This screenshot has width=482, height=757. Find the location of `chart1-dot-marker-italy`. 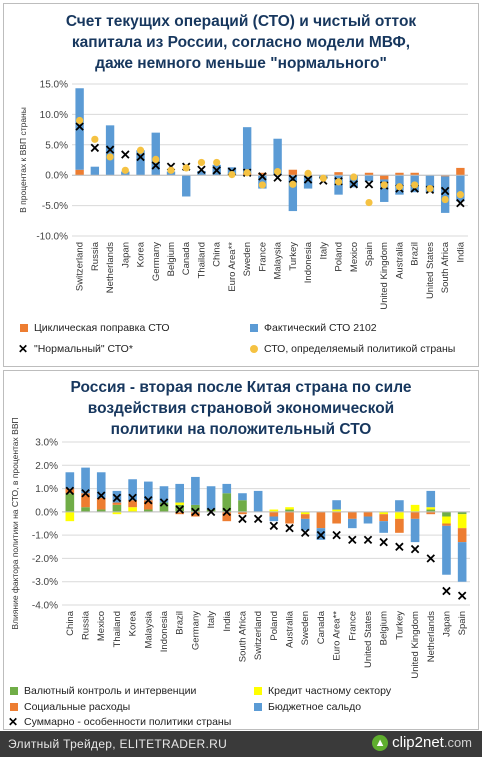

chart1-dot-marker-italy is located at coordinates (323, 178).